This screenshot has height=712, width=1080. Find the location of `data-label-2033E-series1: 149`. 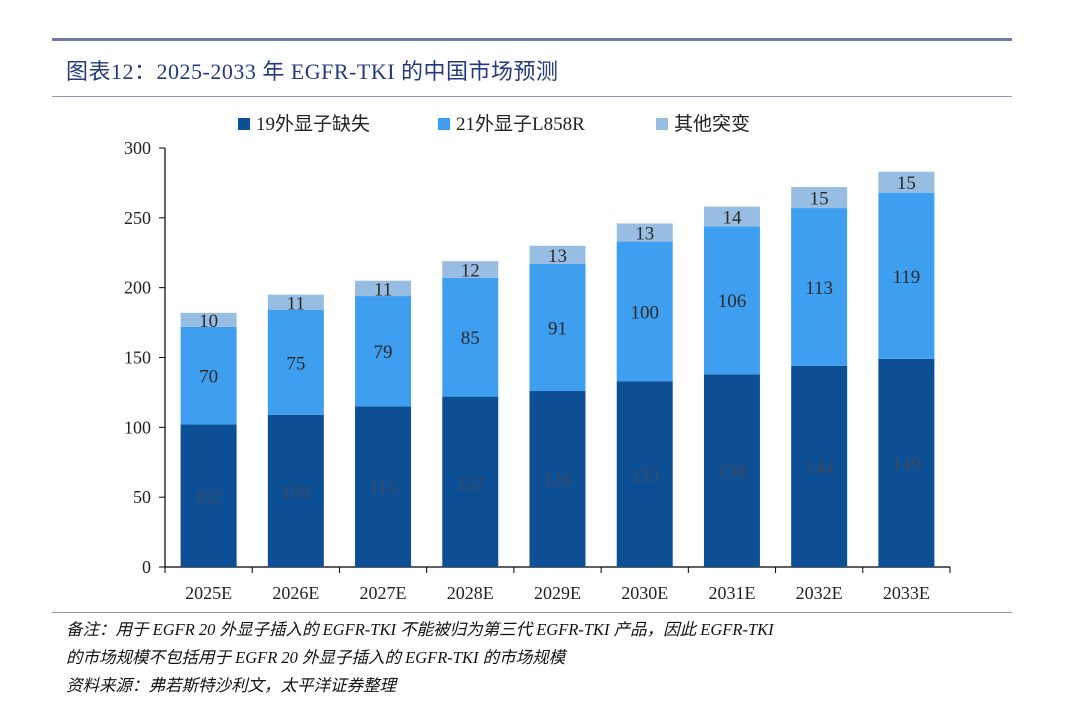

data-label-2033E-series1: 149 is located at coordinates (906, 464).